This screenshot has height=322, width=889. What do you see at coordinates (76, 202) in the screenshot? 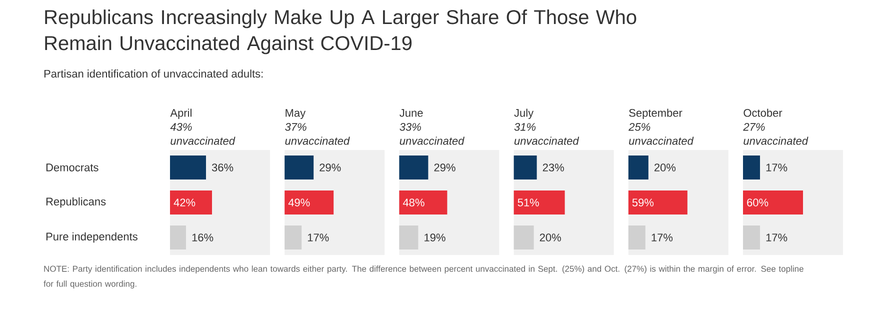
I see `y-tick-label: Republicans` at bounding box center [76, 202].